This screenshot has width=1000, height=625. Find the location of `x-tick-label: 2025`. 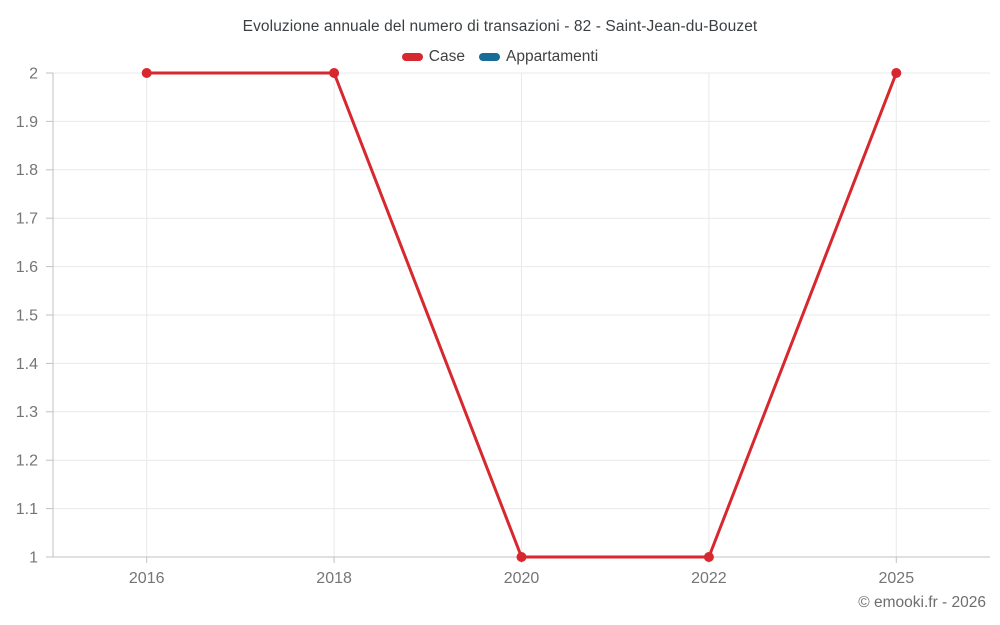

x-tick-label: 2025 is located at coordinates (897, 578).